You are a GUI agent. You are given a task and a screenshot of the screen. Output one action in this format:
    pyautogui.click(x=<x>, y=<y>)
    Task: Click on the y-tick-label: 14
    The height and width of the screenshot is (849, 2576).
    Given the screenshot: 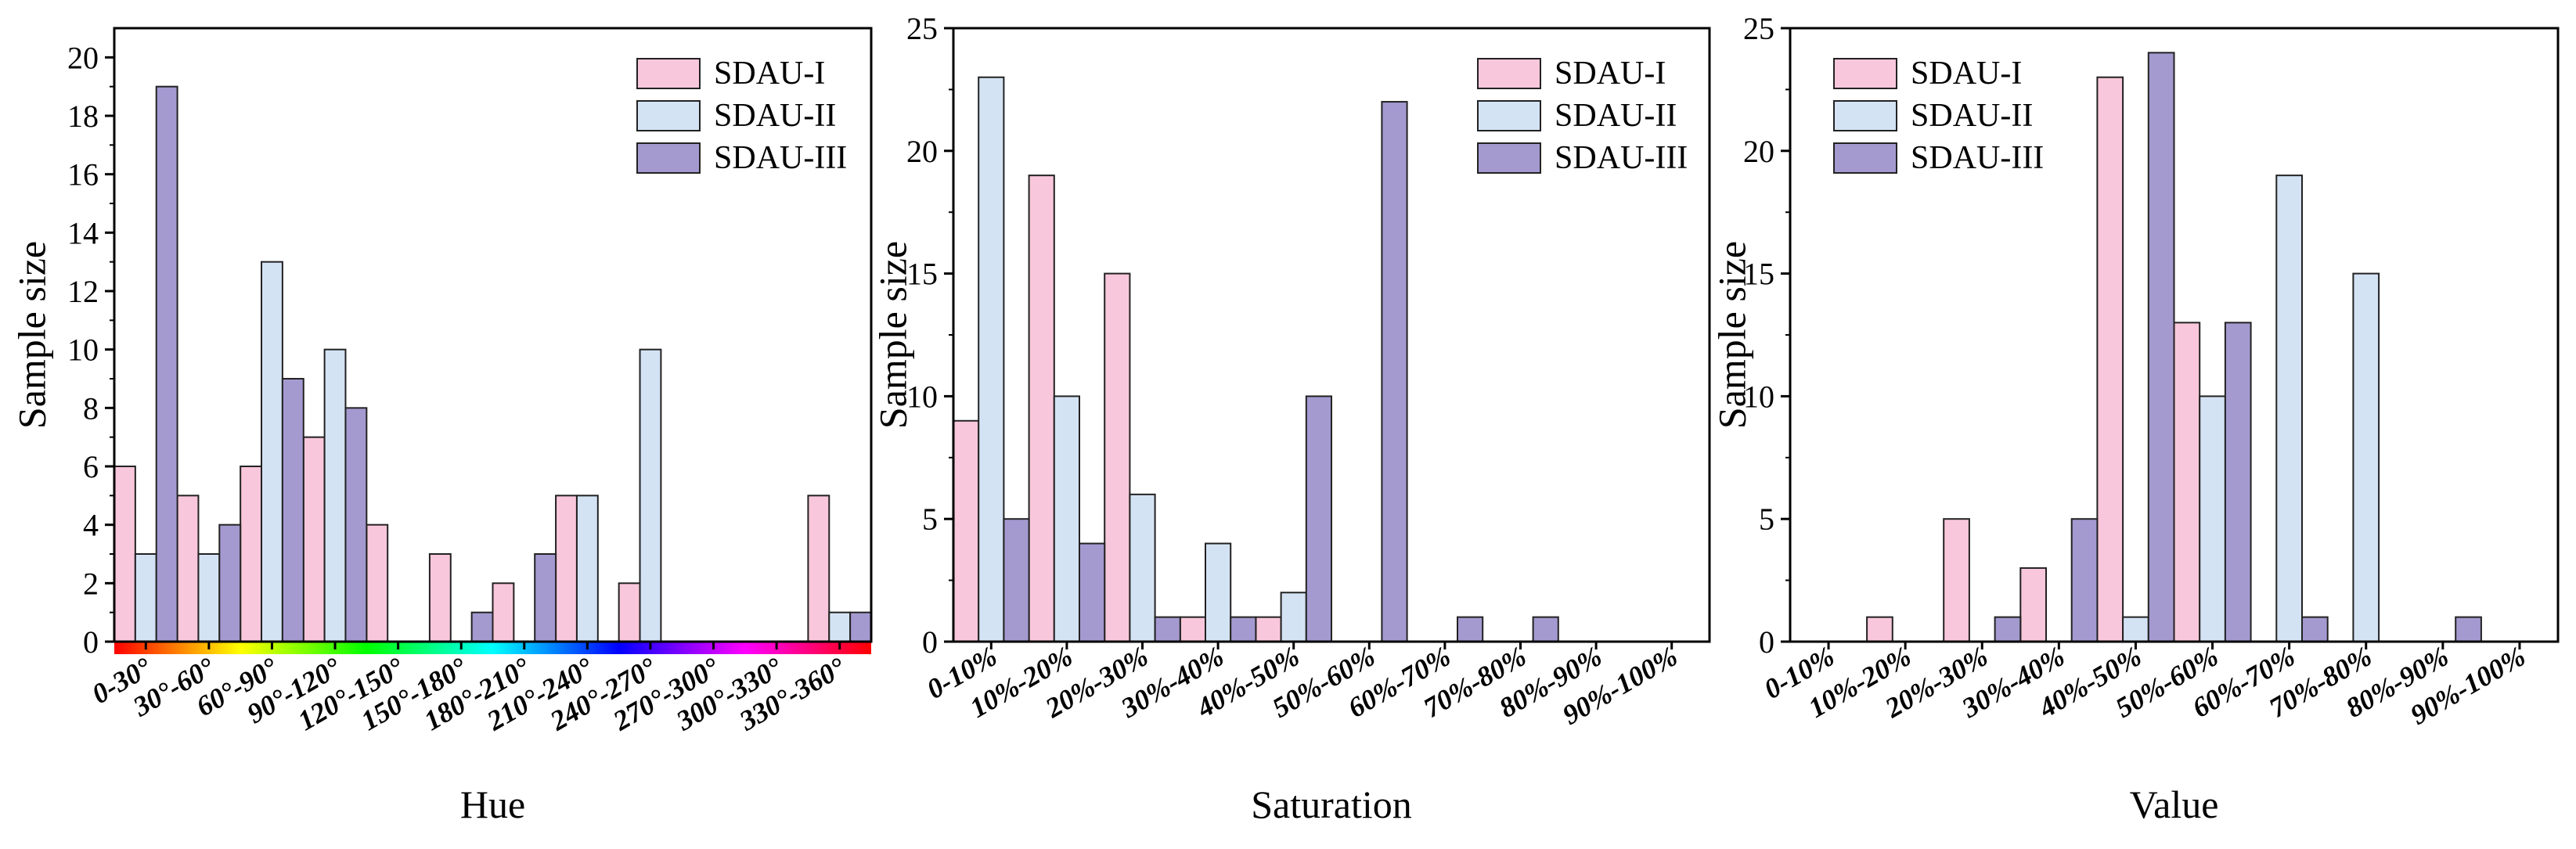 What is the action you would take?
    pyautogui.click(x=83, y=233)
    